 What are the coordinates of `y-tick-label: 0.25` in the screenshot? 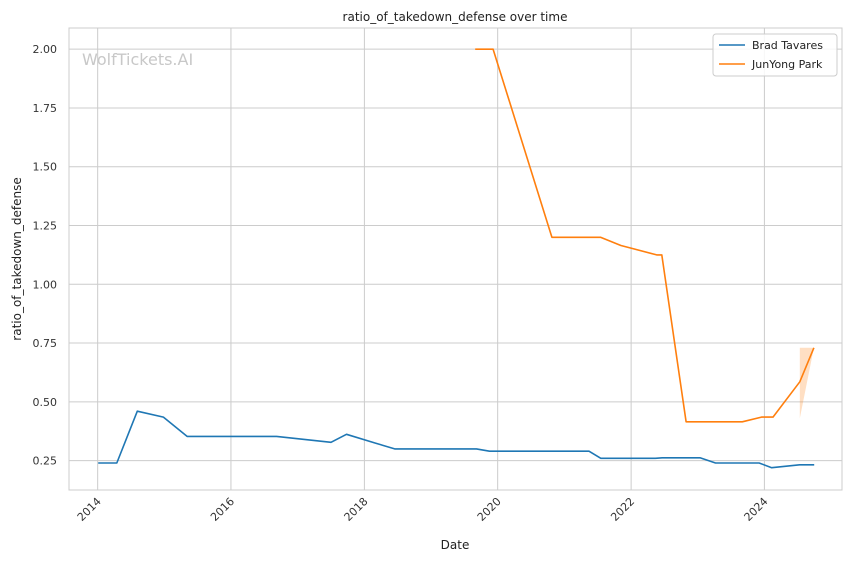 It's located at (45, 461).